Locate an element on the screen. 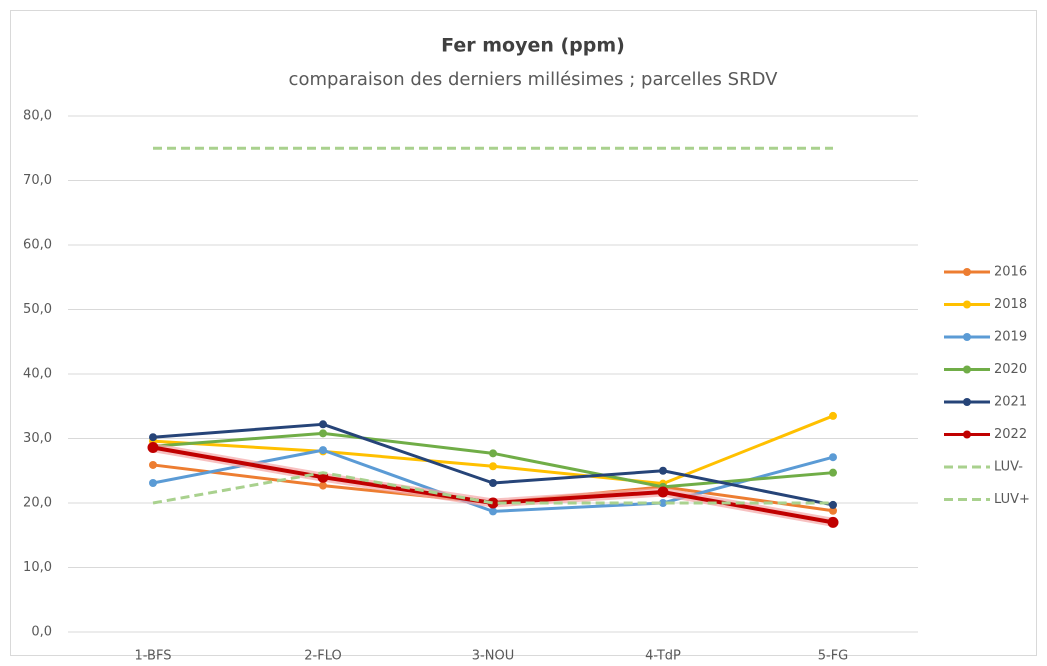 This screenshot has height=666, width=1047. legend-label: 2021 is located at coordinates (1010, 402).